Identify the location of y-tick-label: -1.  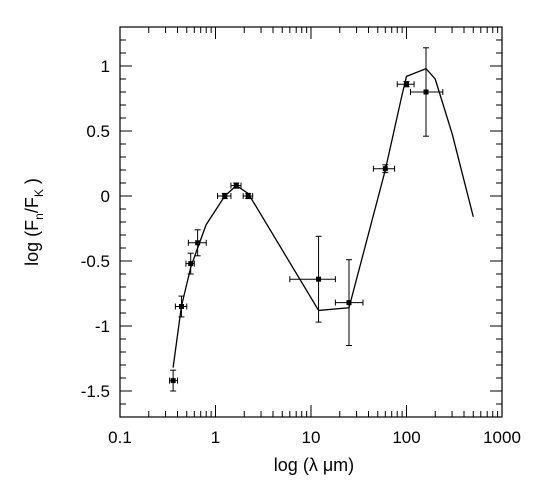
(102, 326).